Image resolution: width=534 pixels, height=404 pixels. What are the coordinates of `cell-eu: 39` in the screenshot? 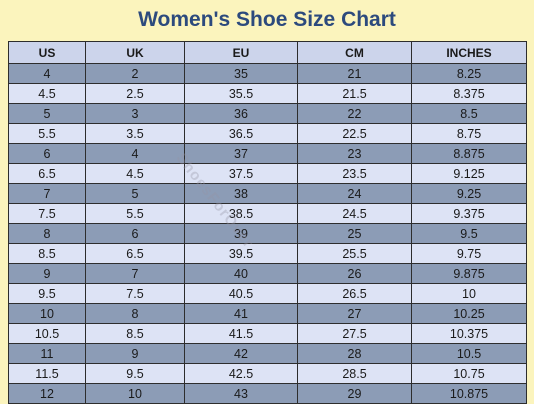 It's located at (241, 233).